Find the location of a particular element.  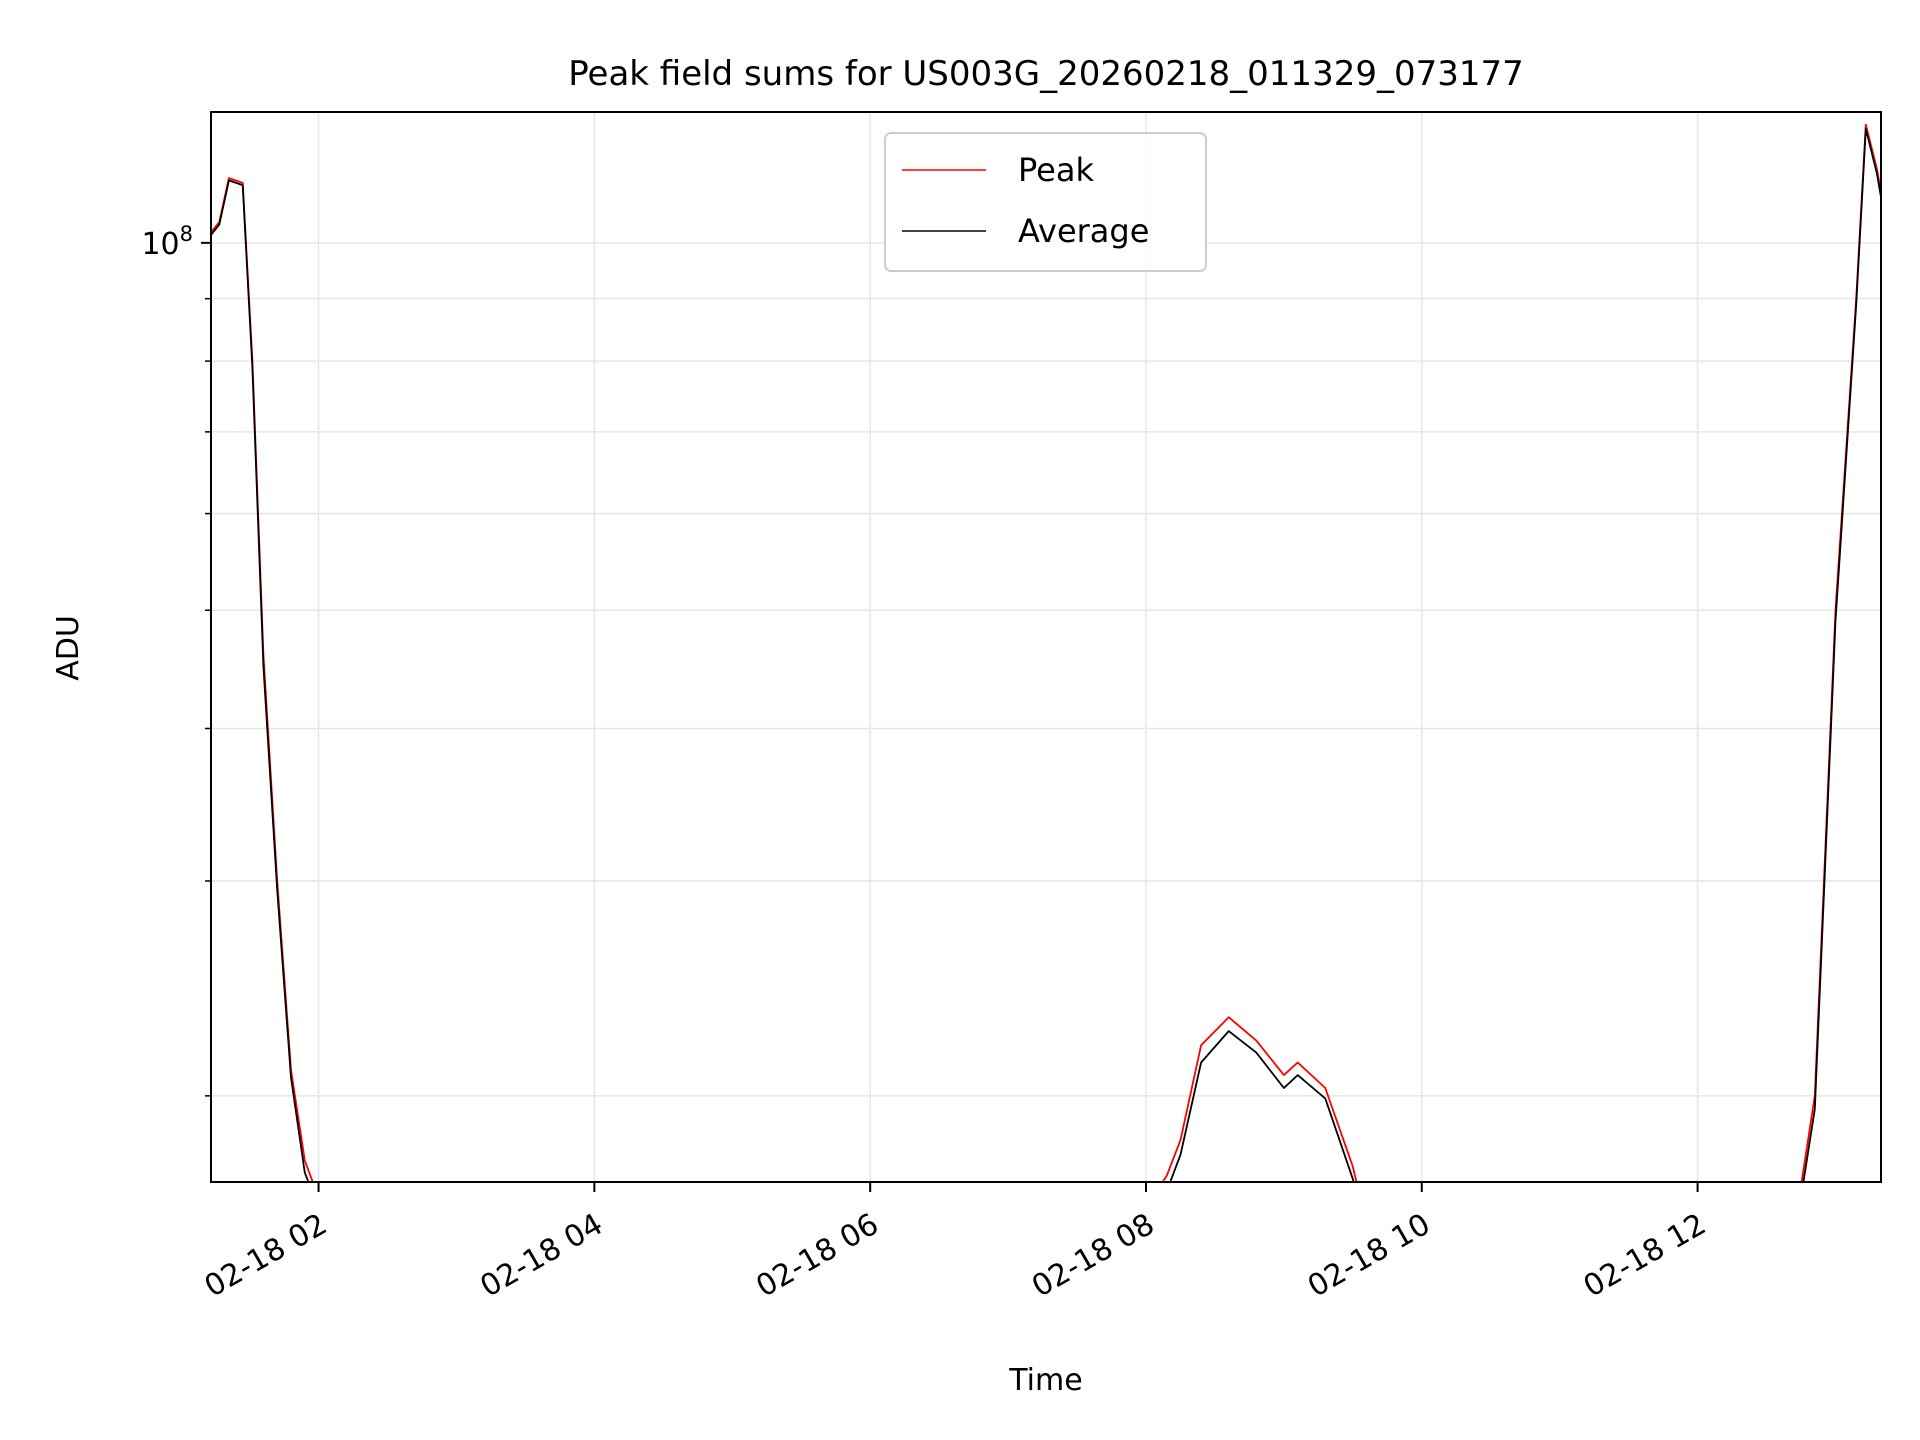

legend-average-label: Average is located at coordinates (1083, 231).